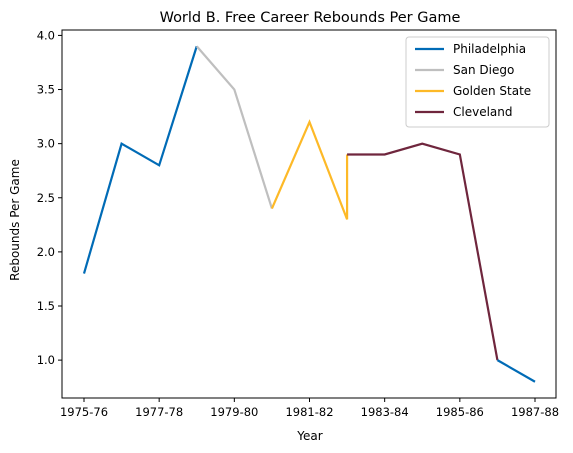 The height and width of the screenshot is (453, 573). What do you see at coordinates (84, 412) in the screenshot?
I see `x-tick-label: 1975-76` at bounding box center [84, 412].